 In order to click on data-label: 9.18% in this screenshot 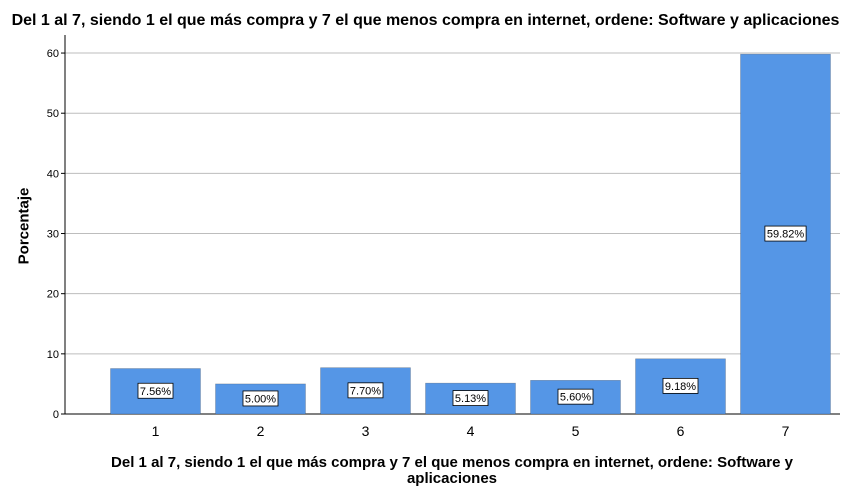, I will do `click(680, 387)`.